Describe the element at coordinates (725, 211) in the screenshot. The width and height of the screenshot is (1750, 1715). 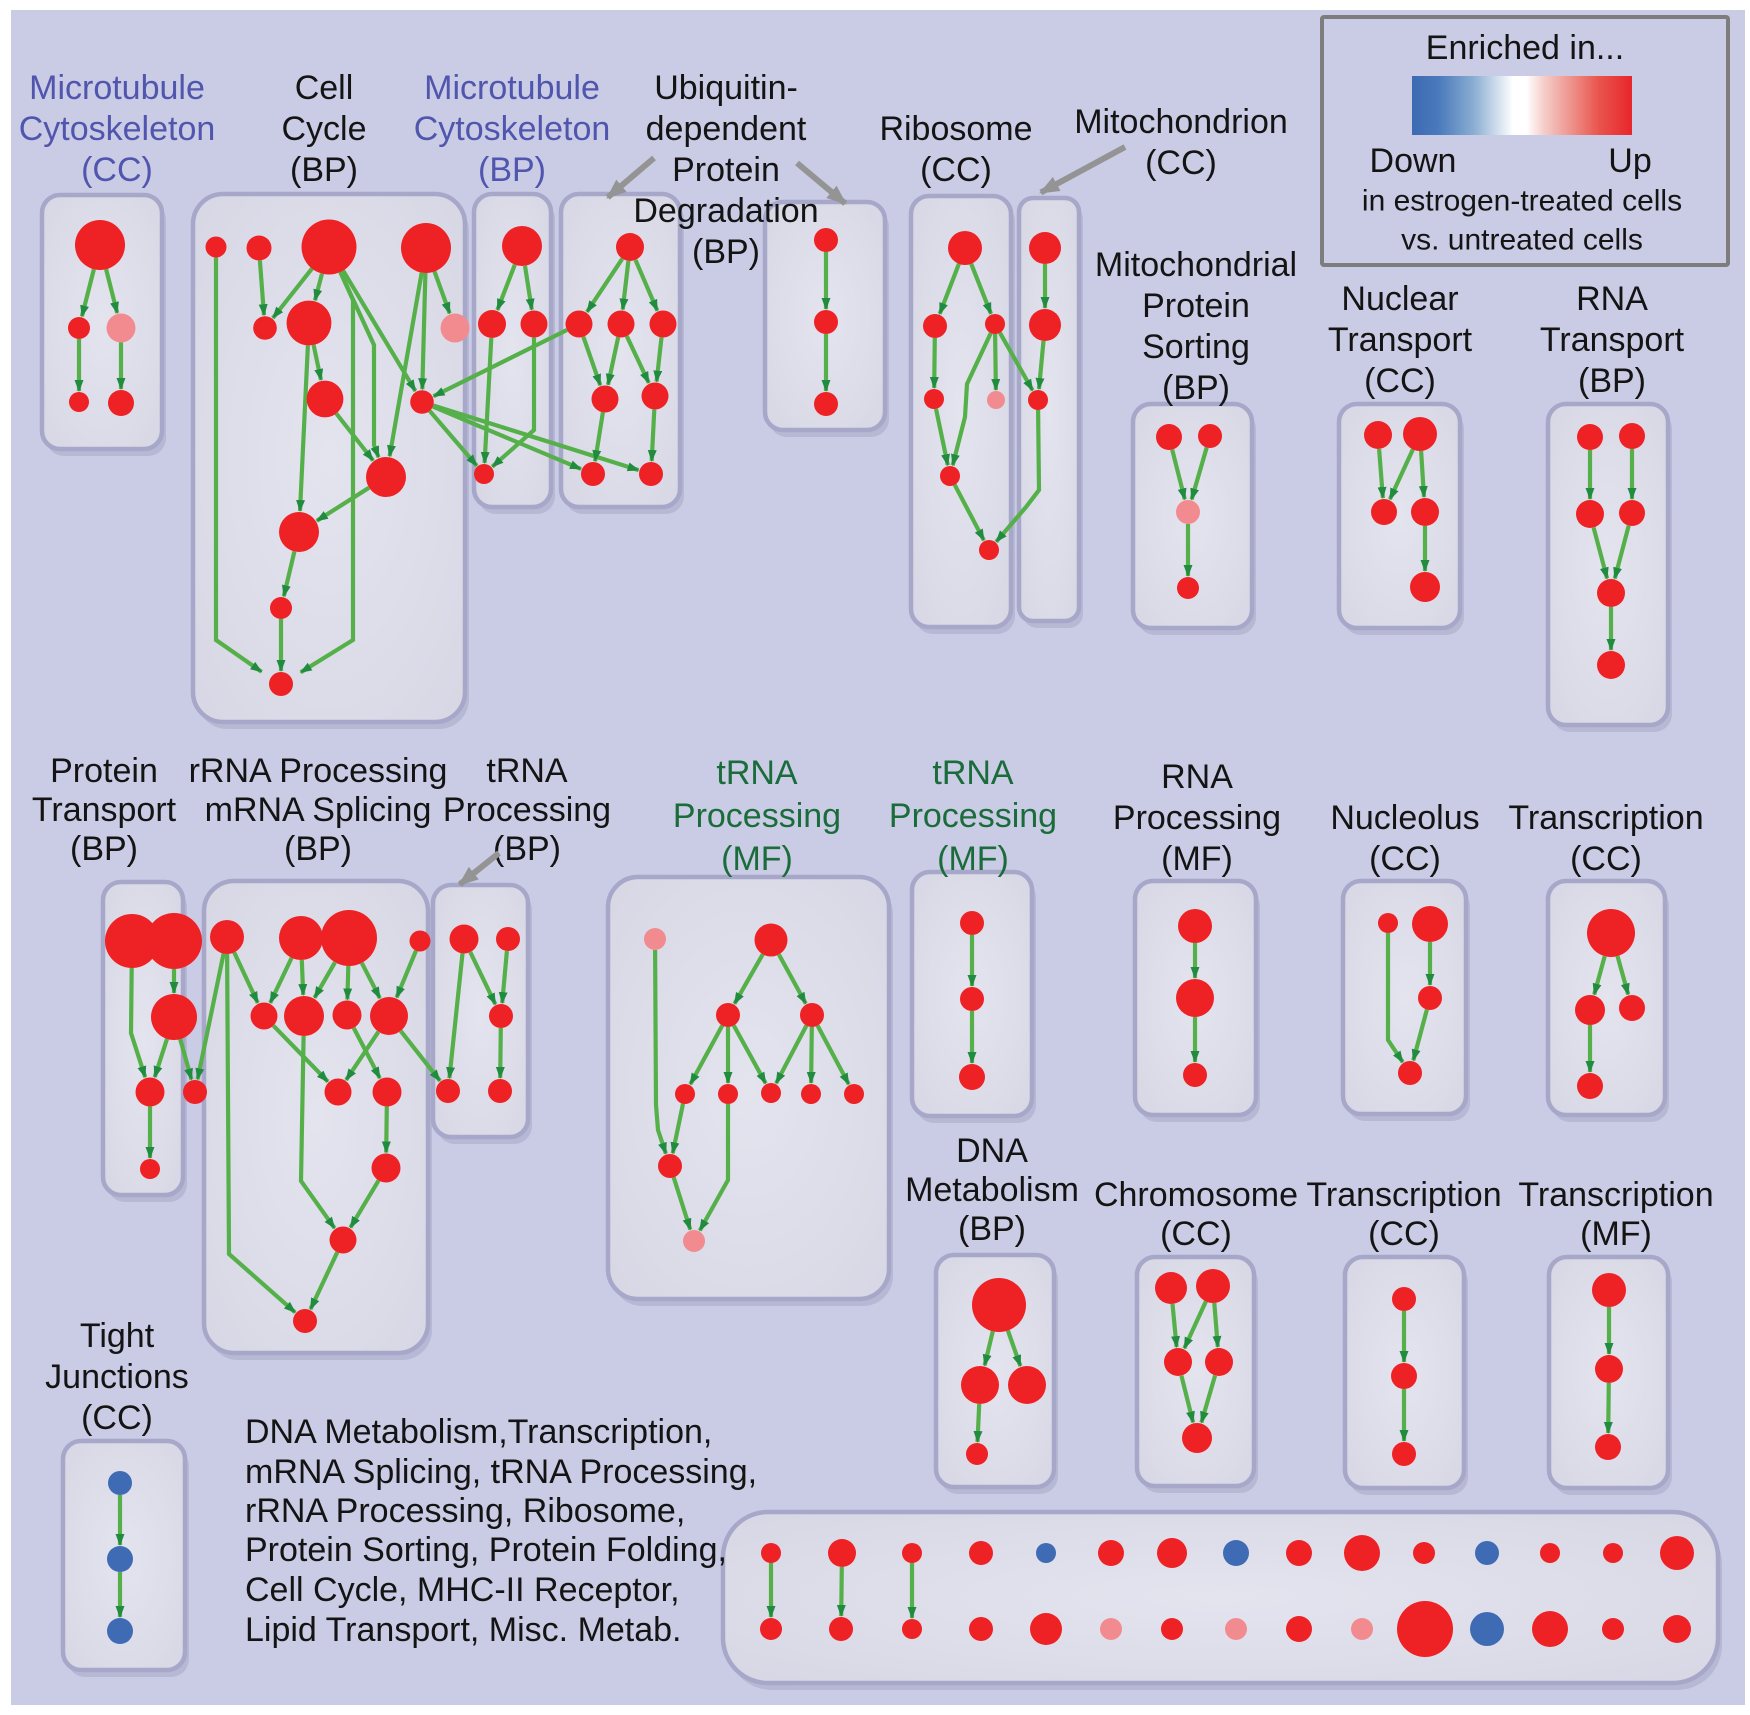
I see `svg-text: Degradation` at that location.